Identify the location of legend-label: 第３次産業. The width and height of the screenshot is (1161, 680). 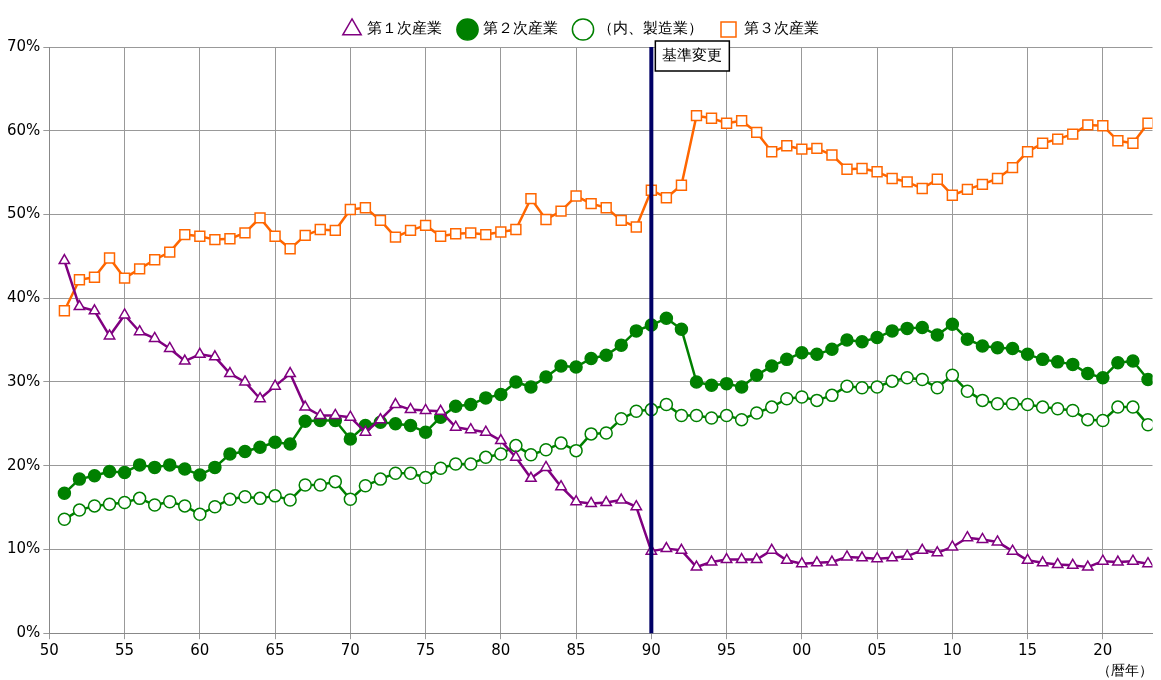
(781, 28).